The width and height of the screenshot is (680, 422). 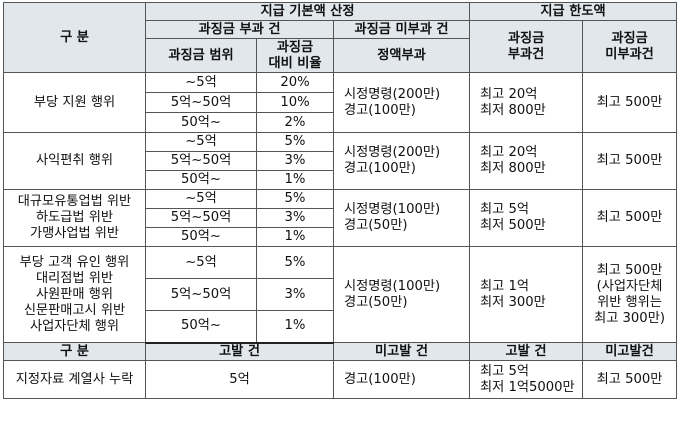 I want to click on header-fixed-amount: 정액부과, so click(x=401, y=55).